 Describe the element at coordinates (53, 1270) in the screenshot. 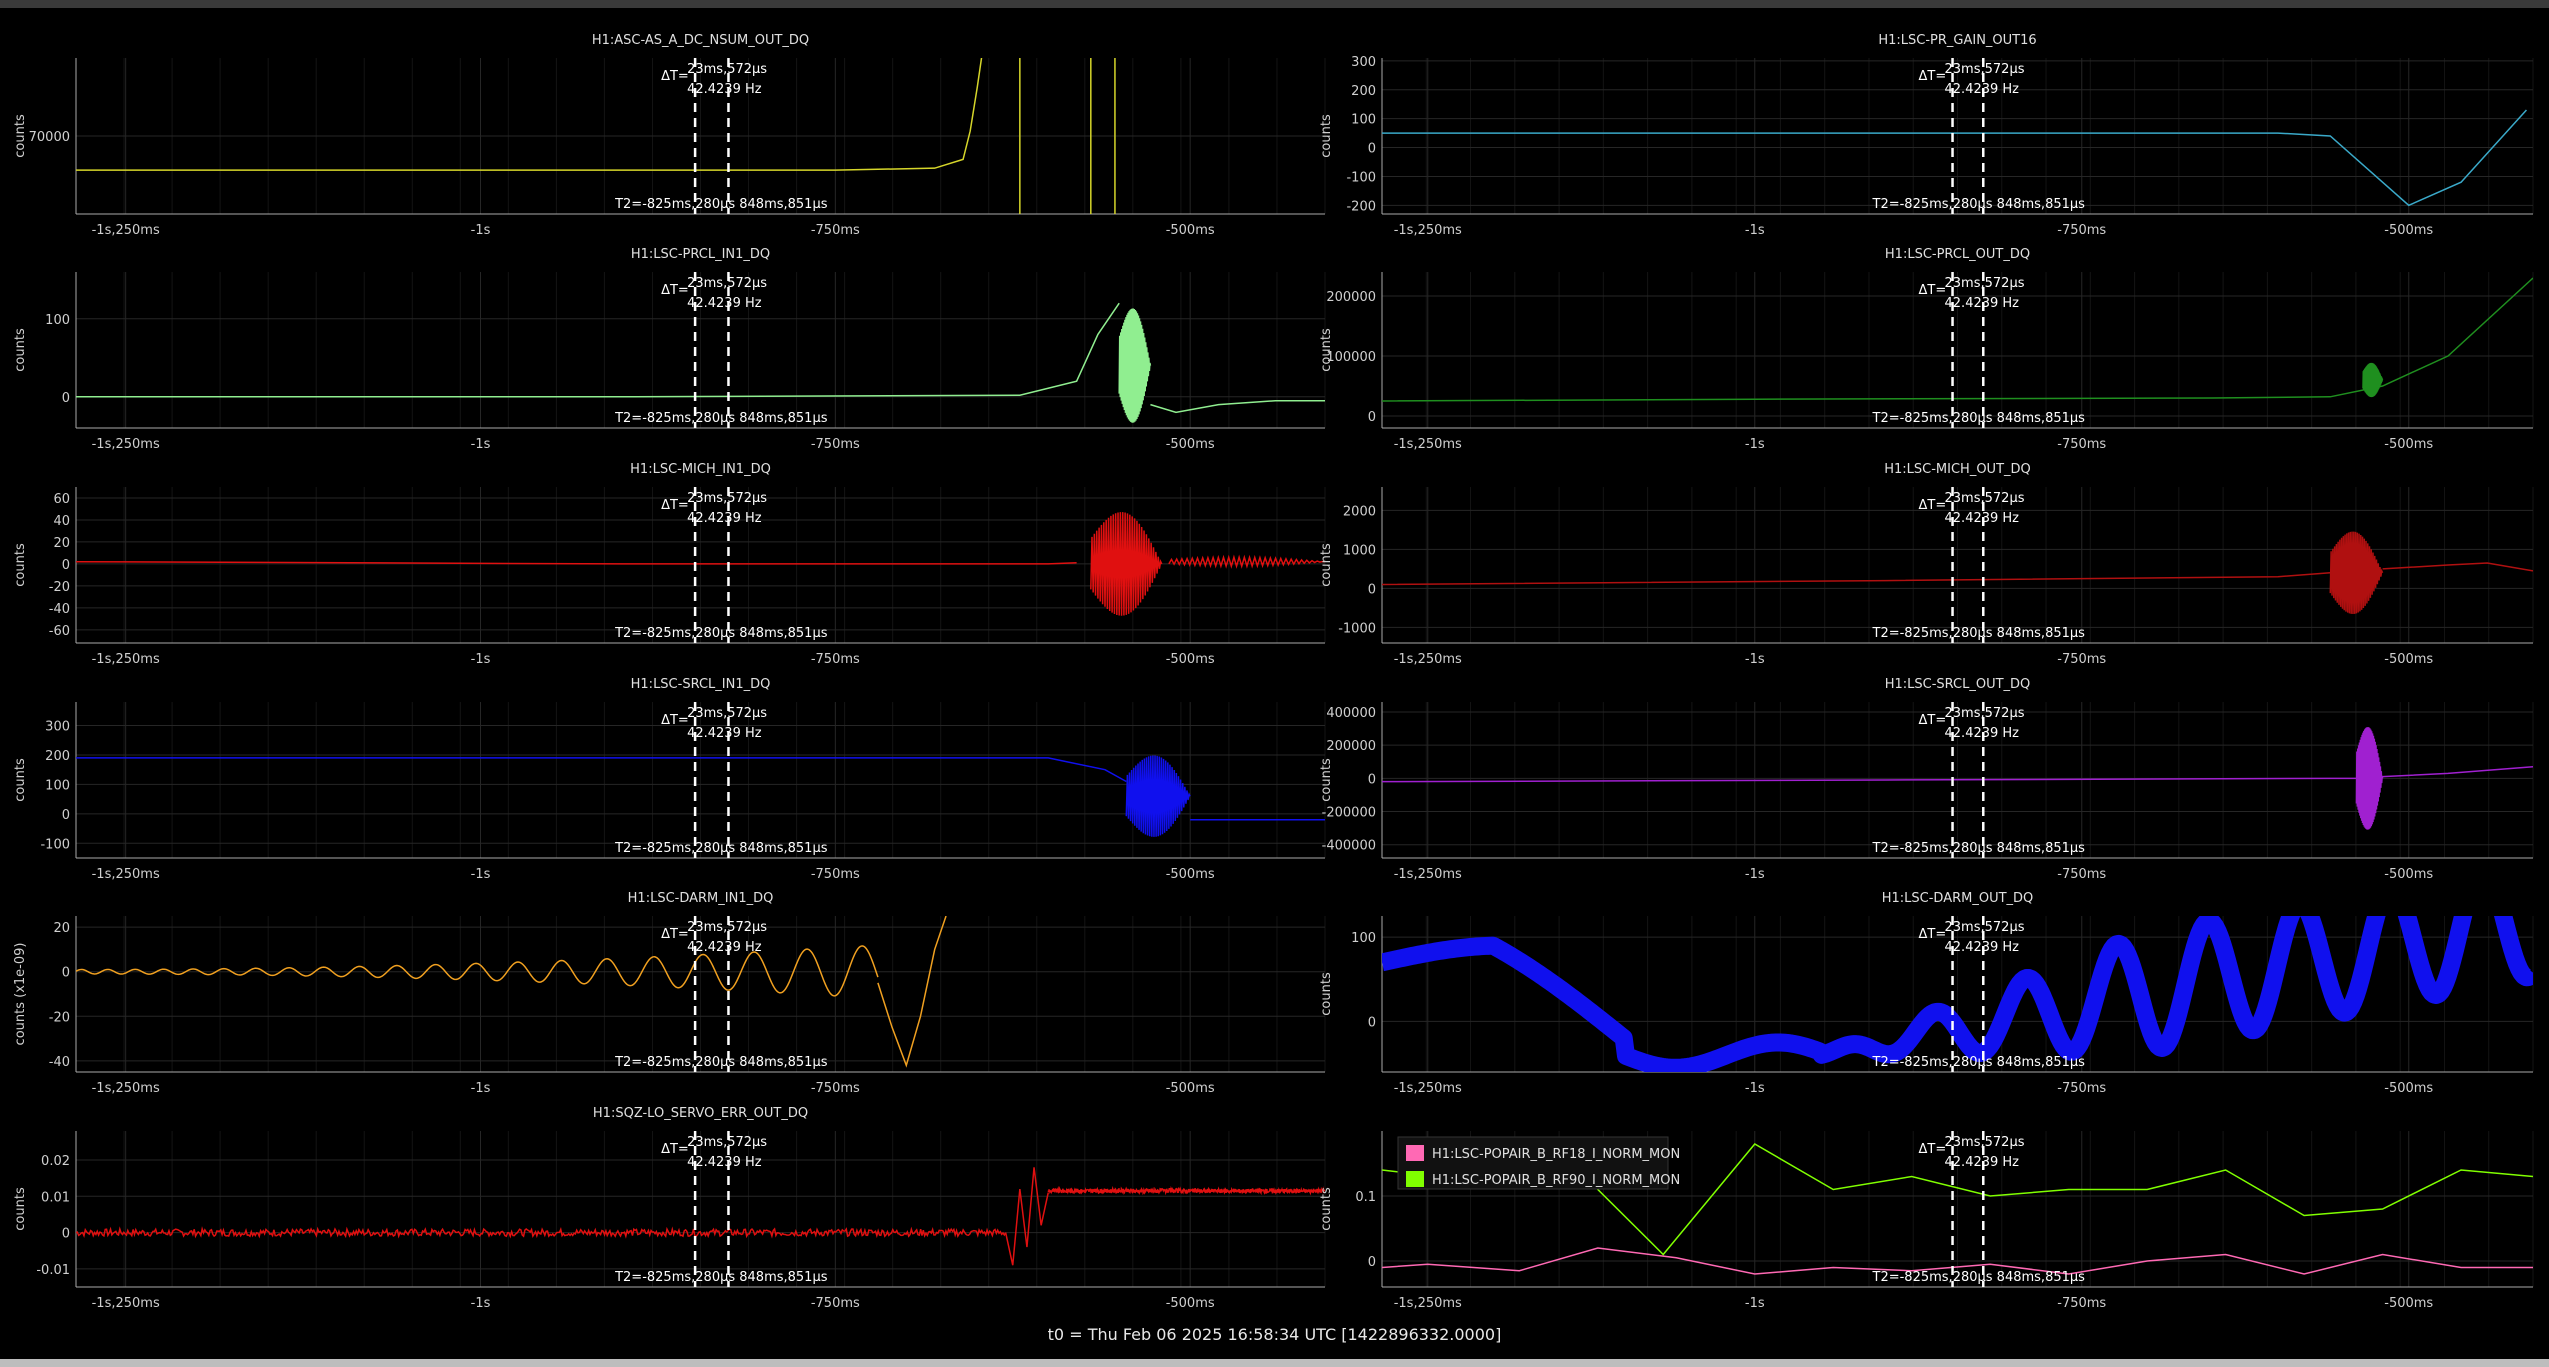

I see `y-tick-label: -0.01` at that location.